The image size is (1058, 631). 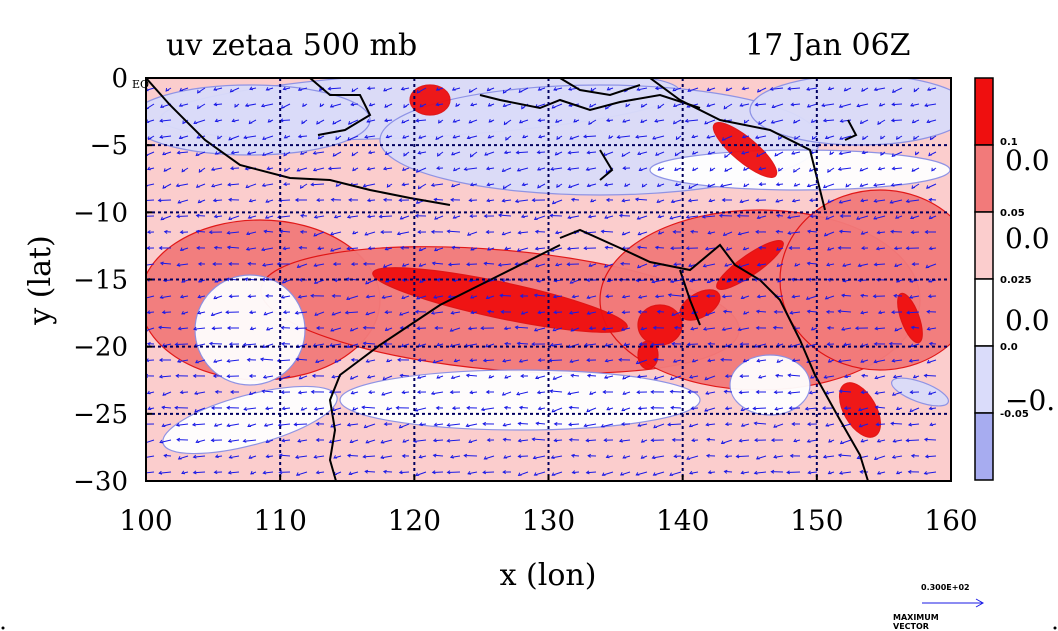 I want to click on x-tick-label: 140, so click(x=682, y=520).